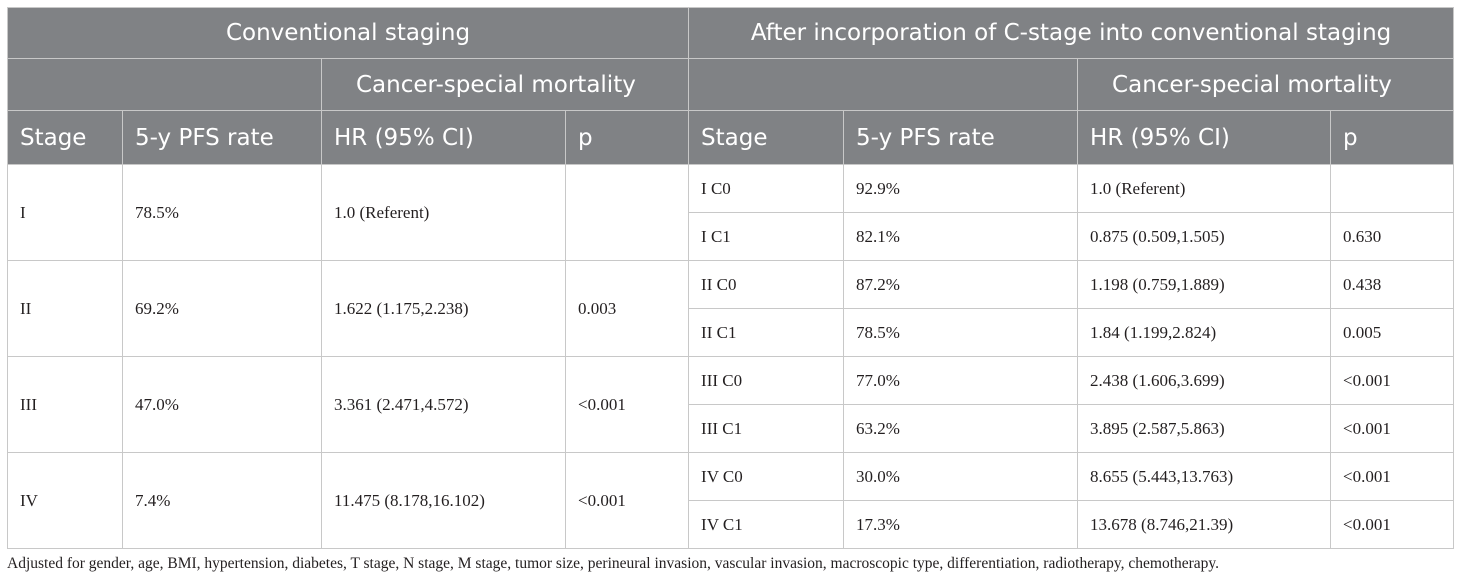 The height and width of the screenshot is (587, 1460). Describe the element at coordinates (766, 428) in the screenshot. I see `cstage-stage-cell: III C1` at that location.